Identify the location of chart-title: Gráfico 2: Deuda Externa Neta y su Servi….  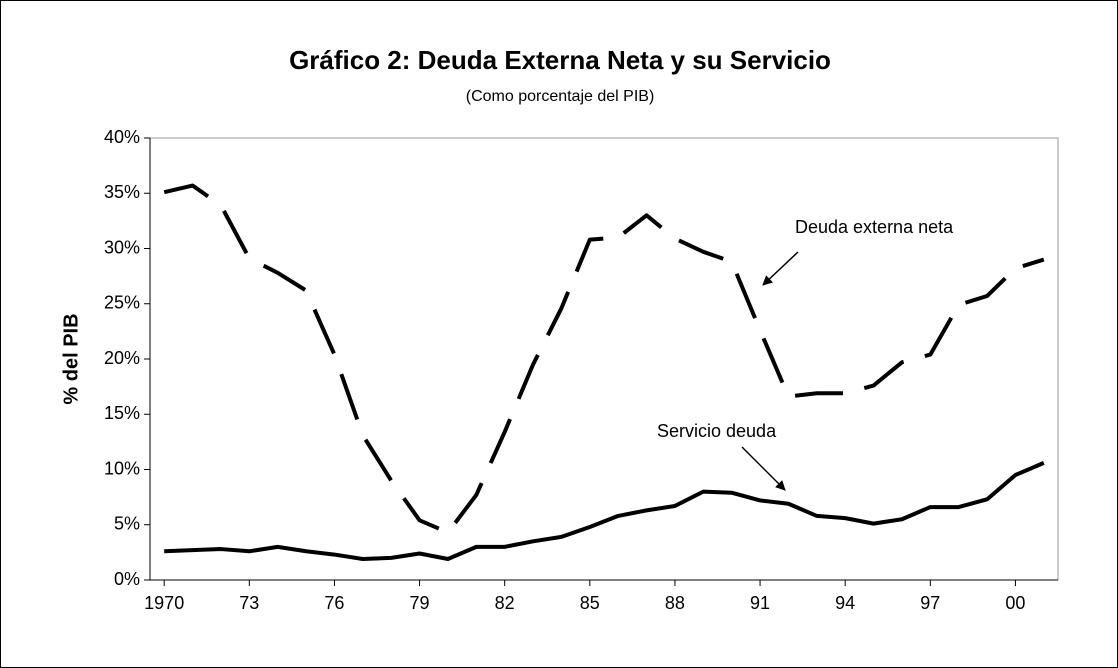
(560, 60).